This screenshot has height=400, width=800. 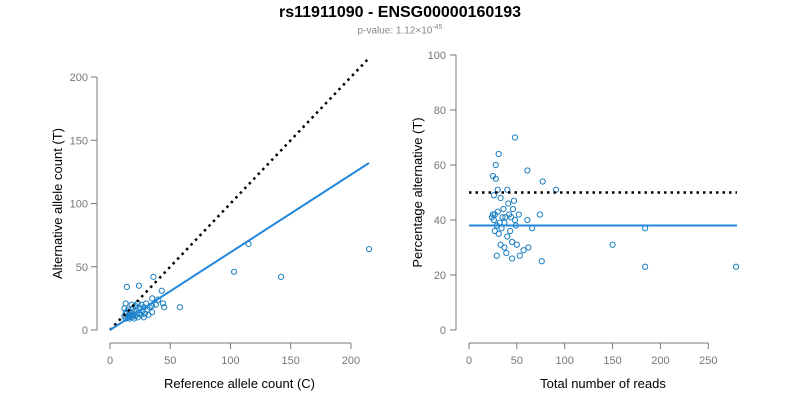 What do you see at coordinates (395, 31) in the screenshot?
I see `pvalue-text: p-value: 1.12×10` at bounding box center [395, 31].